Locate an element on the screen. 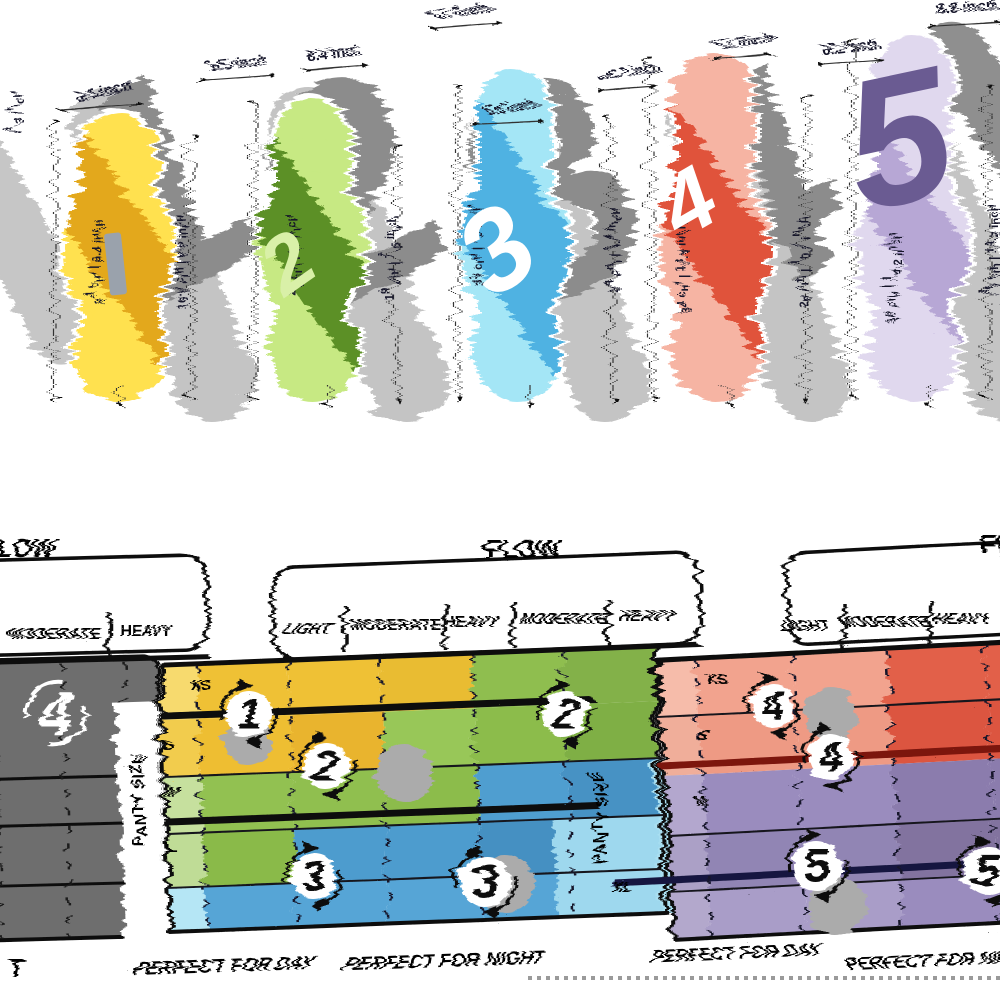 The width and height of the screenshot is (1000, 988). svg-text: T is located at coordinates (11, 968).